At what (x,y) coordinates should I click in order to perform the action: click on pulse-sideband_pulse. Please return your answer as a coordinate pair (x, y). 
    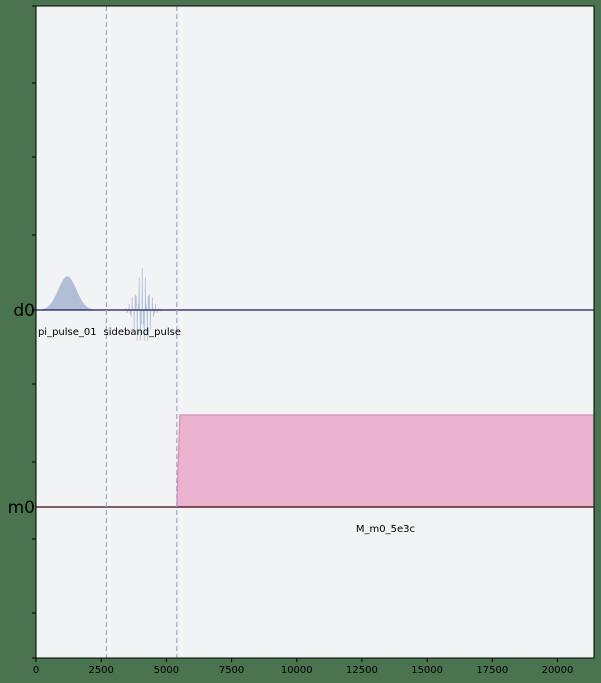
    Looking at the image, I should click on (142, 305).